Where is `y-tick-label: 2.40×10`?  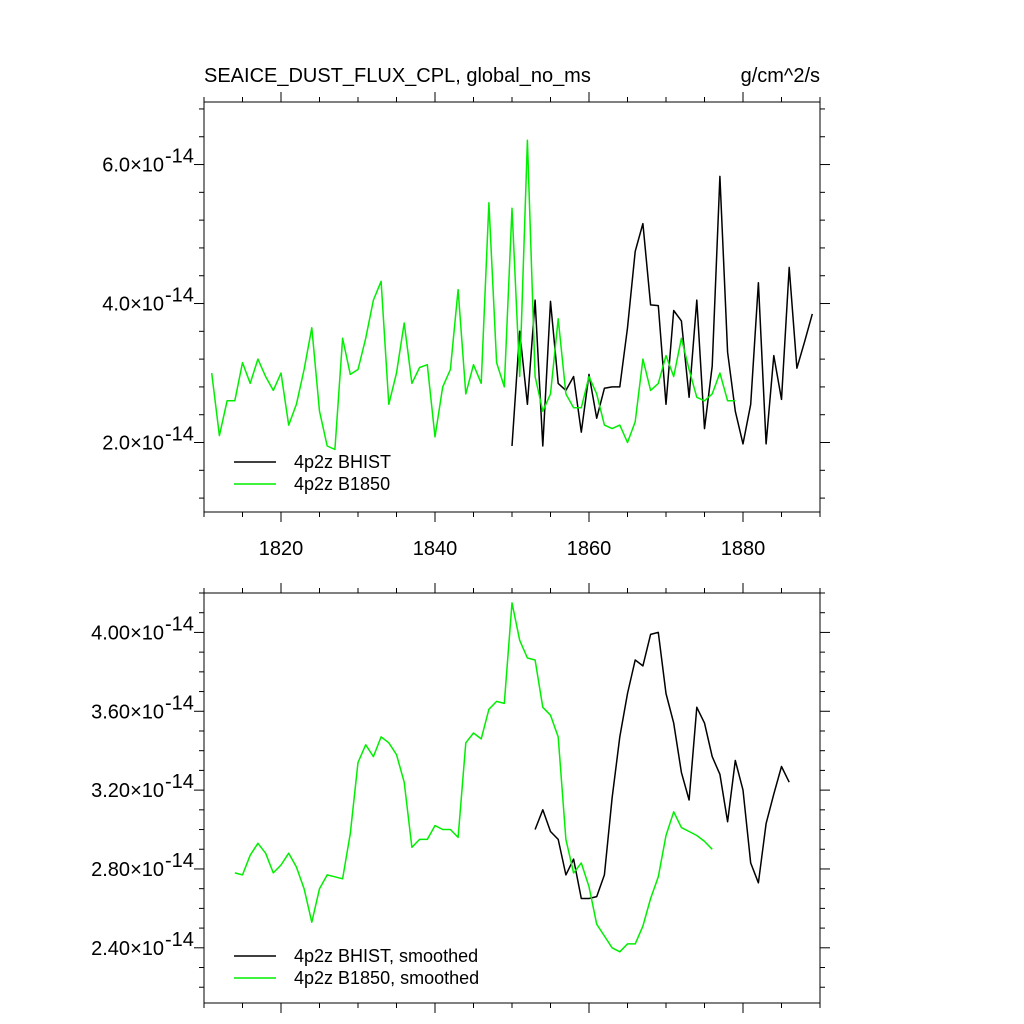 y-tick-label: 2.40×10 is located at coordinates (127, 949).